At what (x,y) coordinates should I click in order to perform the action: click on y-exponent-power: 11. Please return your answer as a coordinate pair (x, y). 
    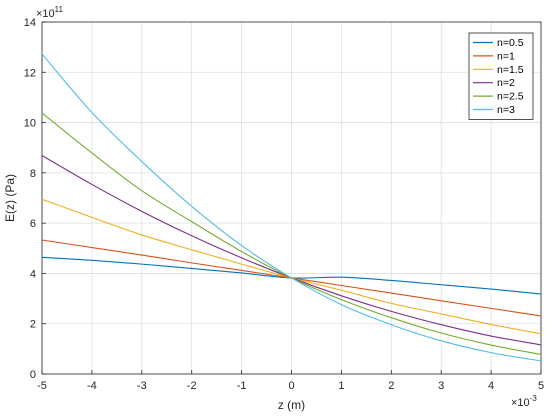
    Looking at the image, I should click on (59, 9).